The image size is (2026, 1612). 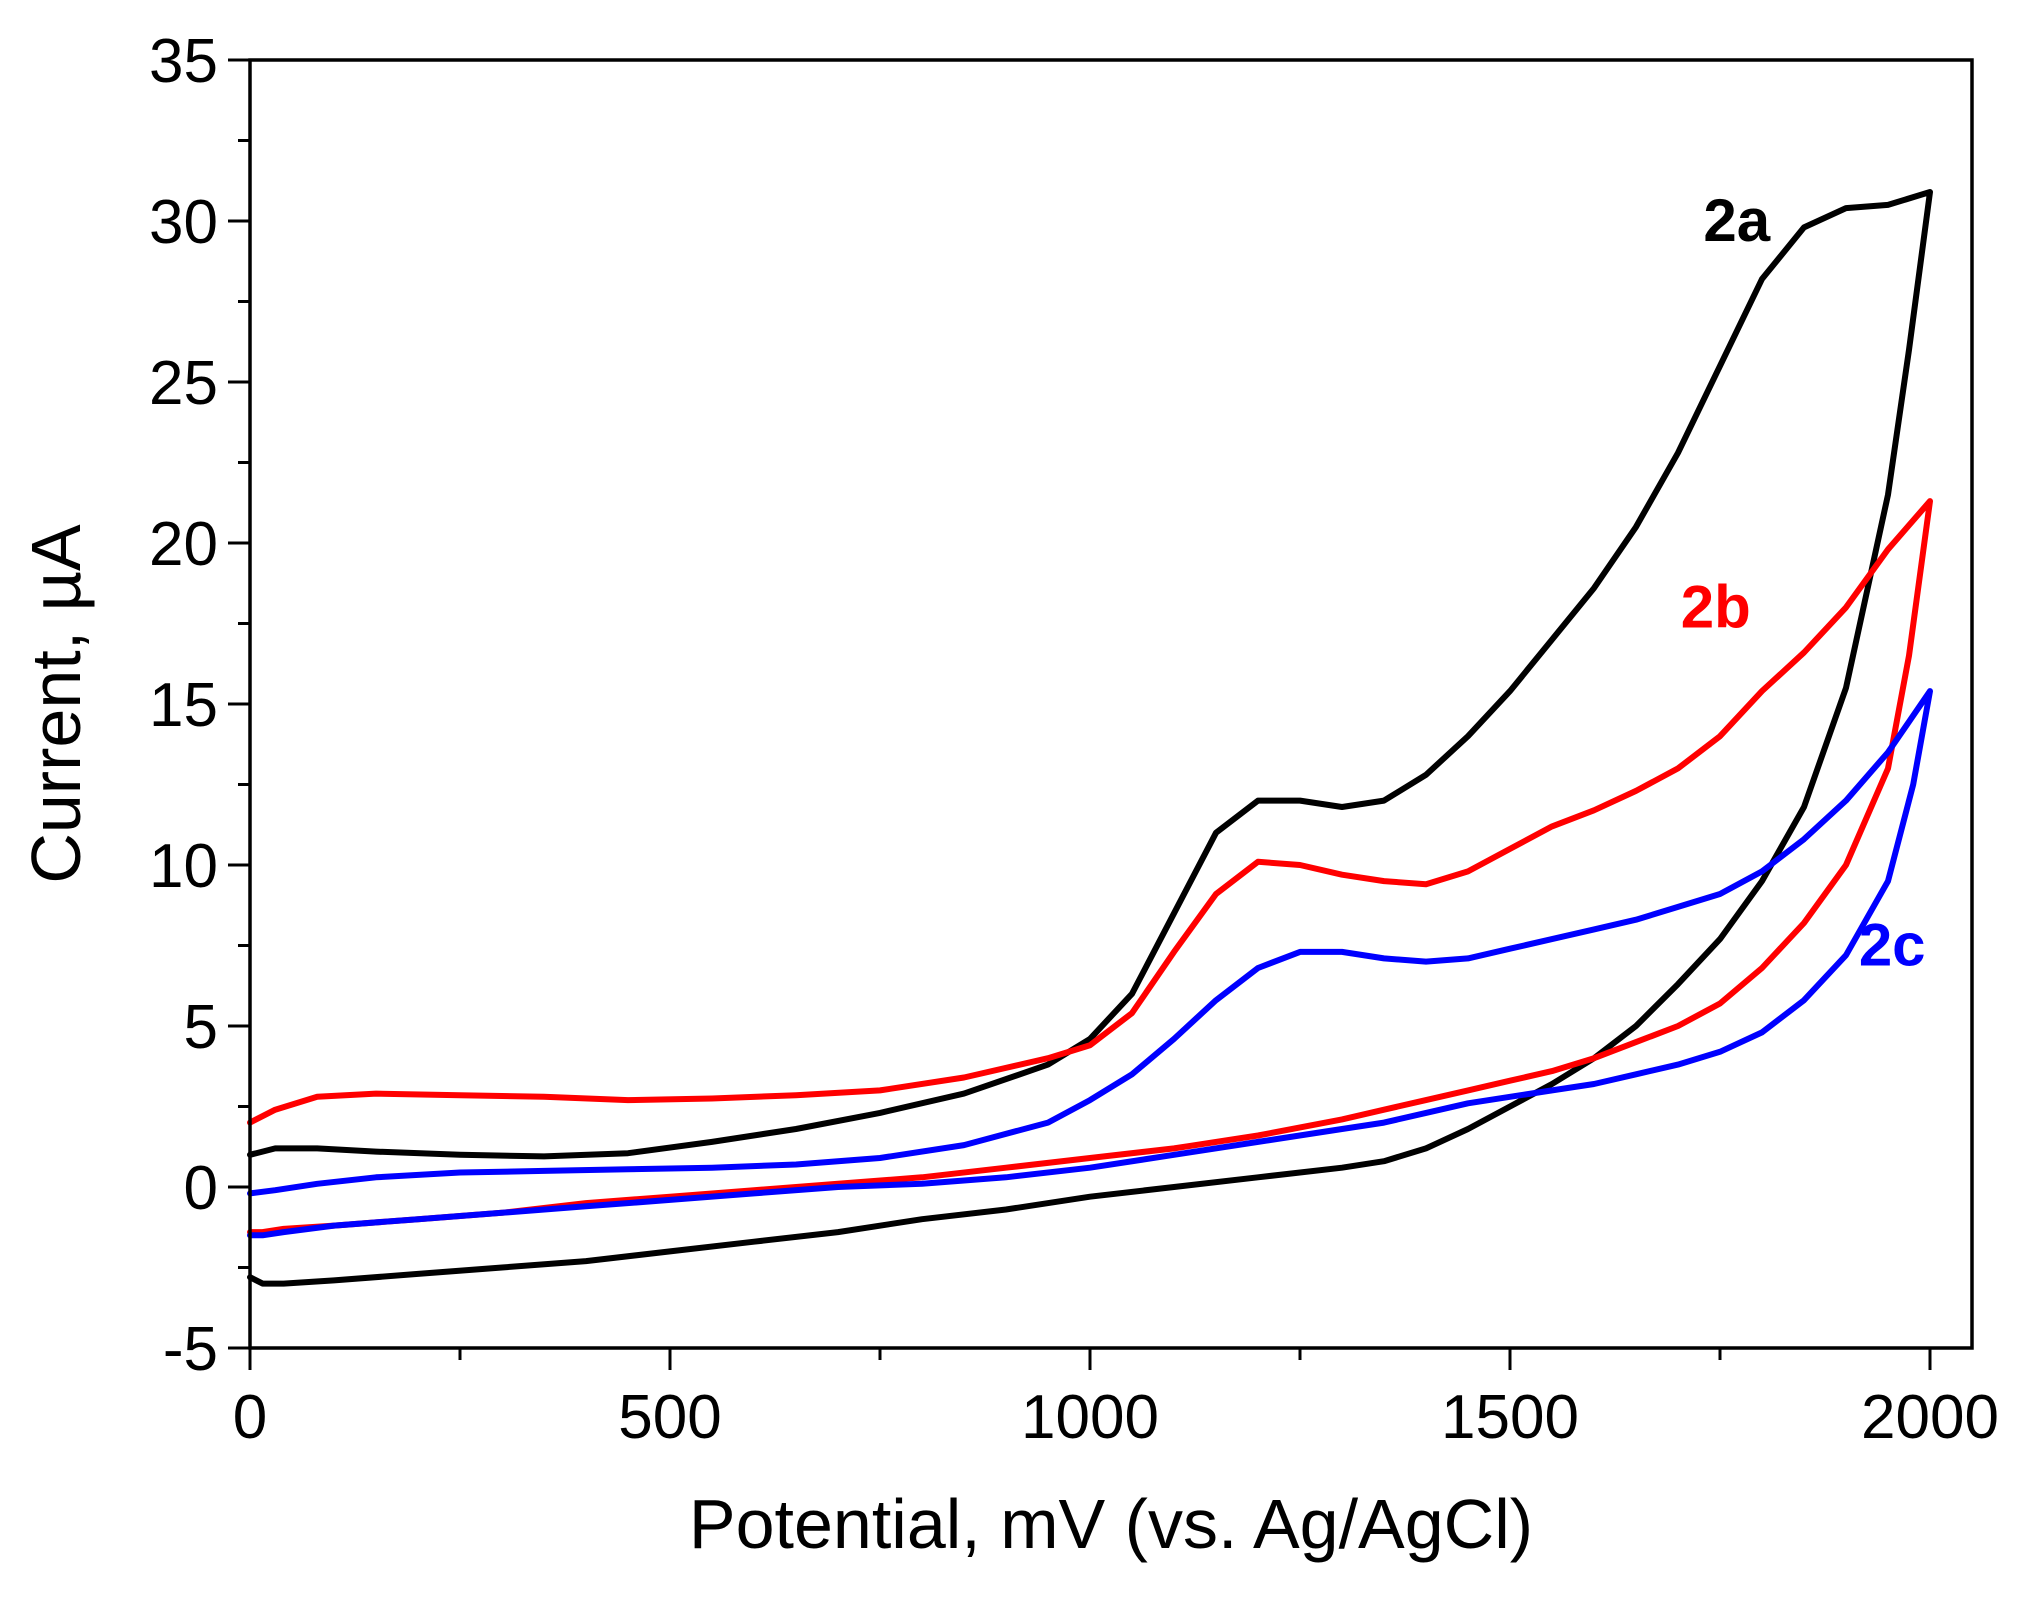 I want to click on y-tick-label: 15, so click(x=183, y=705).